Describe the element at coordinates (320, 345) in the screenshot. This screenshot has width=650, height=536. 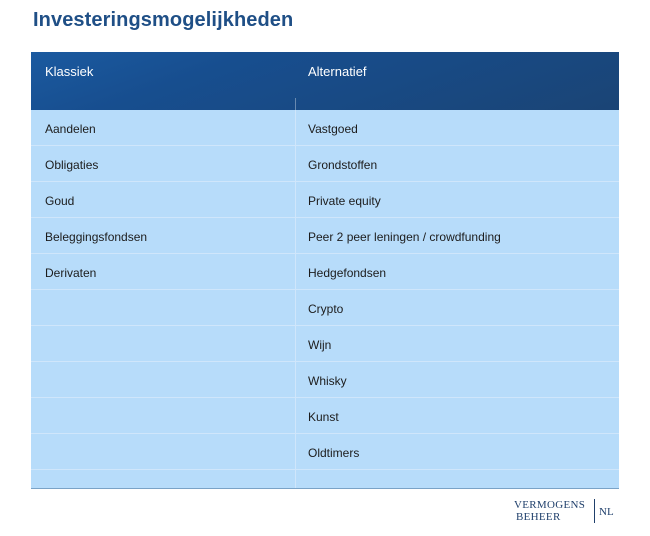
I see `cell-alternatief: Wijn` at that location.